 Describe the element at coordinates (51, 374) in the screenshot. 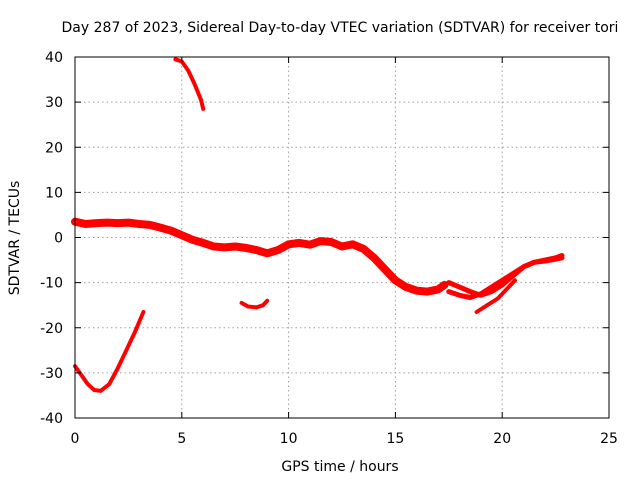

I see `y-tick-label: -30` at that location.